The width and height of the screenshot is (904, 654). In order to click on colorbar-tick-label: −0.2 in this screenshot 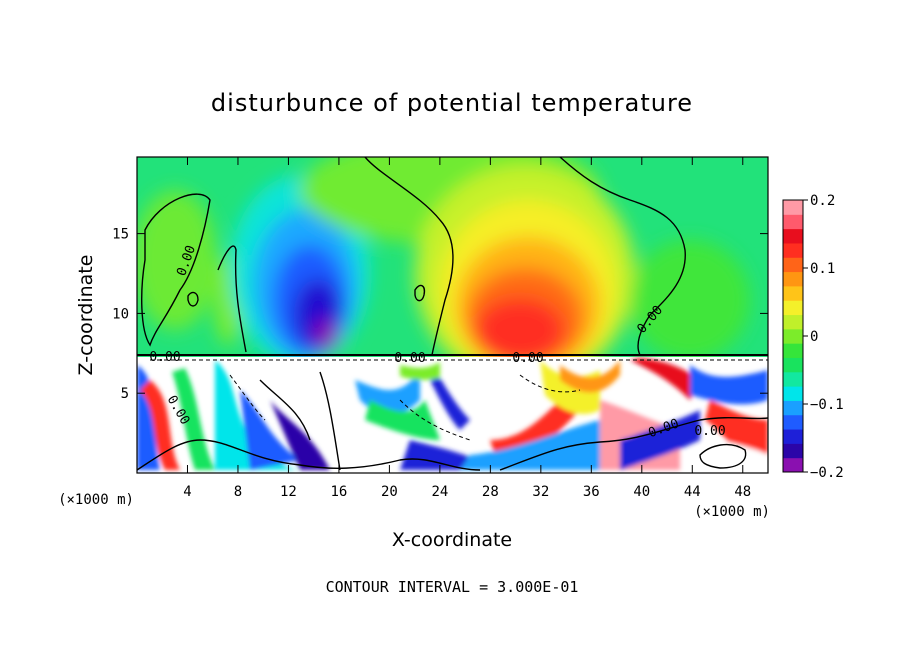, I will do `click(827, 473)`.